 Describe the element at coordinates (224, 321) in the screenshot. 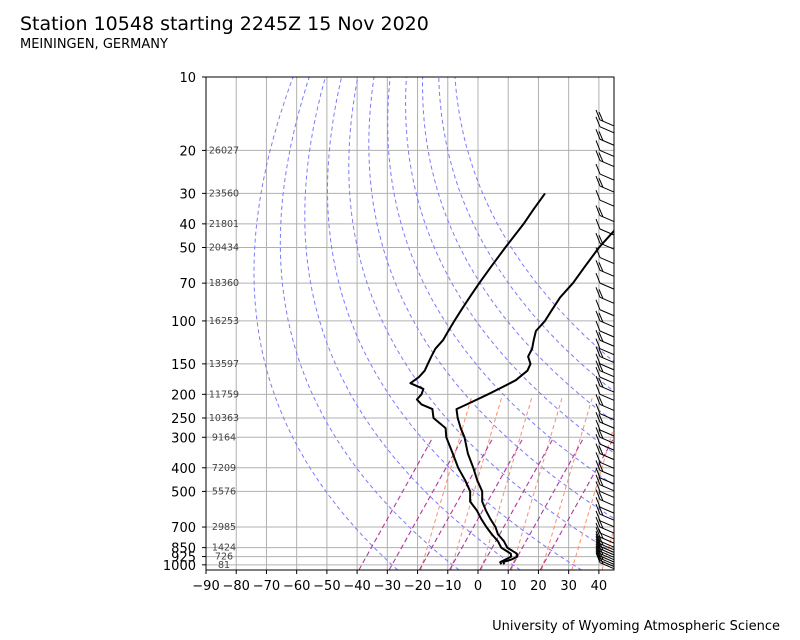

I see `height-label: 16253` at that location.